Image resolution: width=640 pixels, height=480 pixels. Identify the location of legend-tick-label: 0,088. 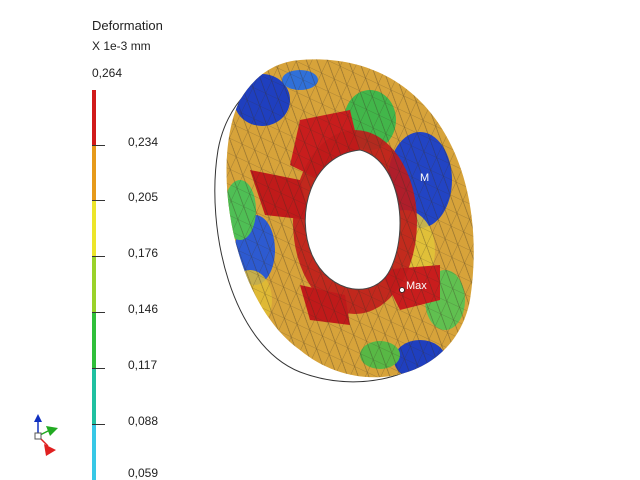
(143, 421).